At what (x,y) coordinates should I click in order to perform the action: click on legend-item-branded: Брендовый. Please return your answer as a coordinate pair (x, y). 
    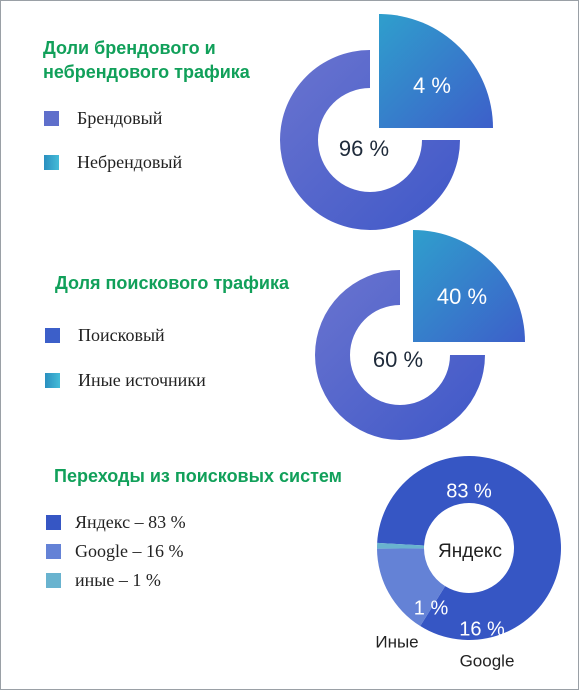
    Looking at the image, I should click on (103, 118).